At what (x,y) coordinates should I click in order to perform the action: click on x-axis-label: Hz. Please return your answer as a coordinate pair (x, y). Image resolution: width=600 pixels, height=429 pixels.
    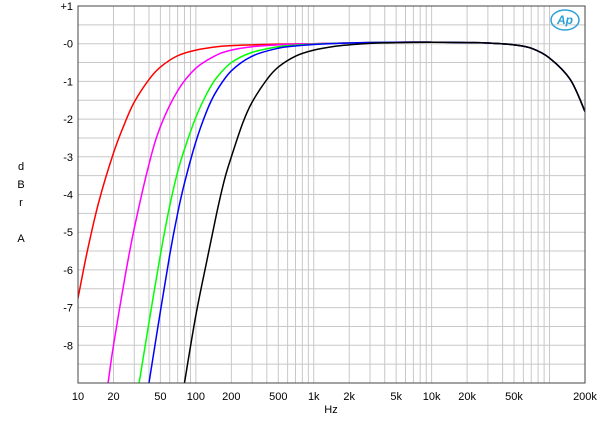
    Looking at the image, I should click on (330, 410).